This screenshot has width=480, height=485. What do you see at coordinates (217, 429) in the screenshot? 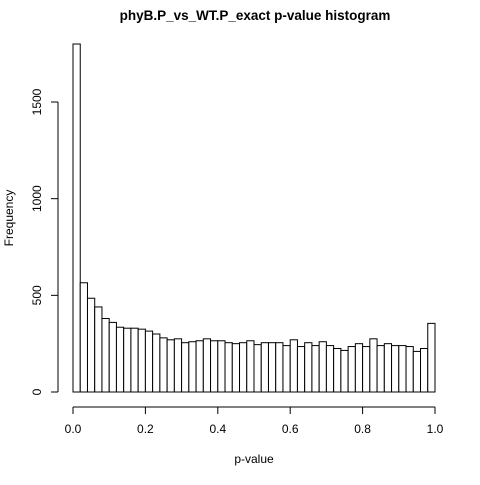
I see `x-tick-label: 0.4` at bounding box center [217, 429].